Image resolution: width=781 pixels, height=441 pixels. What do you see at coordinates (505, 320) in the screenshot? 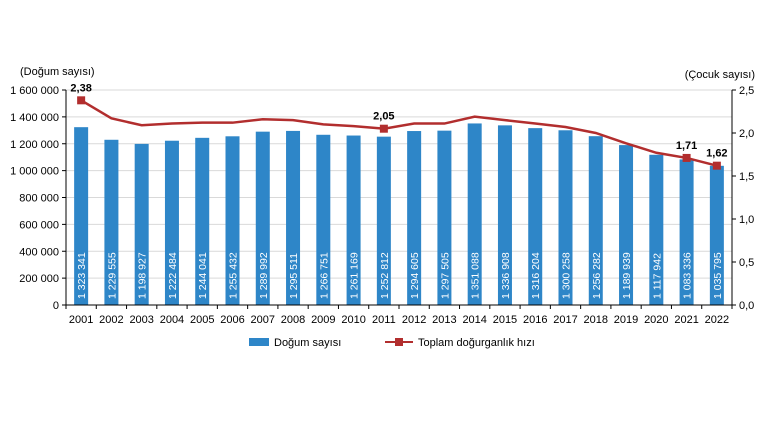
I see `x-tick-label: 2015` at bounding box center [505, 320].